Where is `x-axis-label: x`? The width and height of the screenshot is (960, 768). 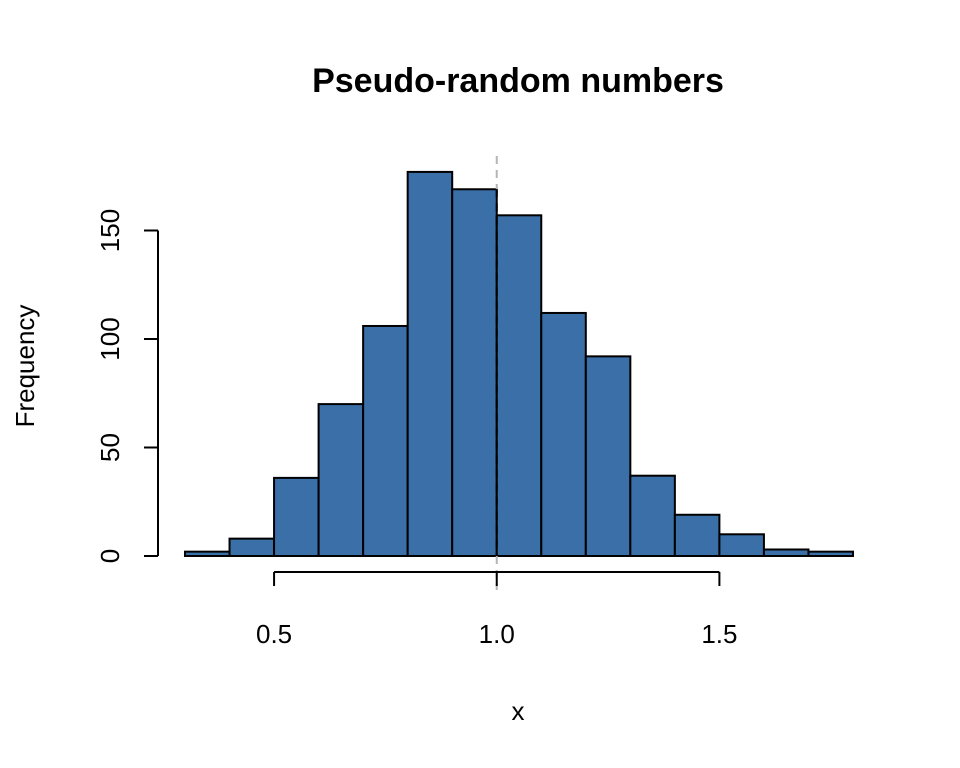
x-axis-label: x is located at coordinates (518, 711).